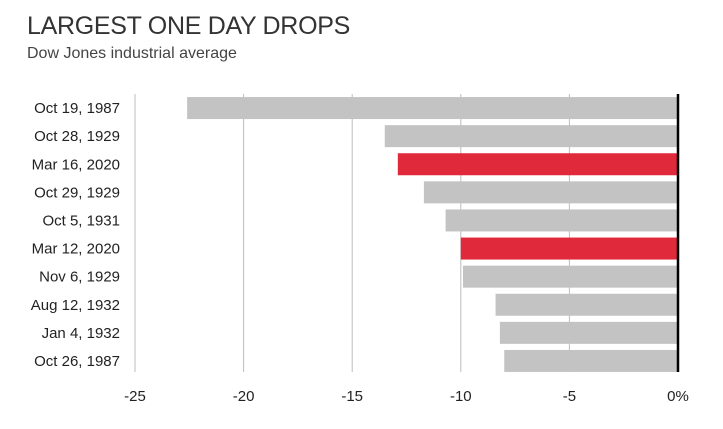  Describe the element at coordinates (352, 396) in the screenshot. I see `x-tick-label: -15` at that location.